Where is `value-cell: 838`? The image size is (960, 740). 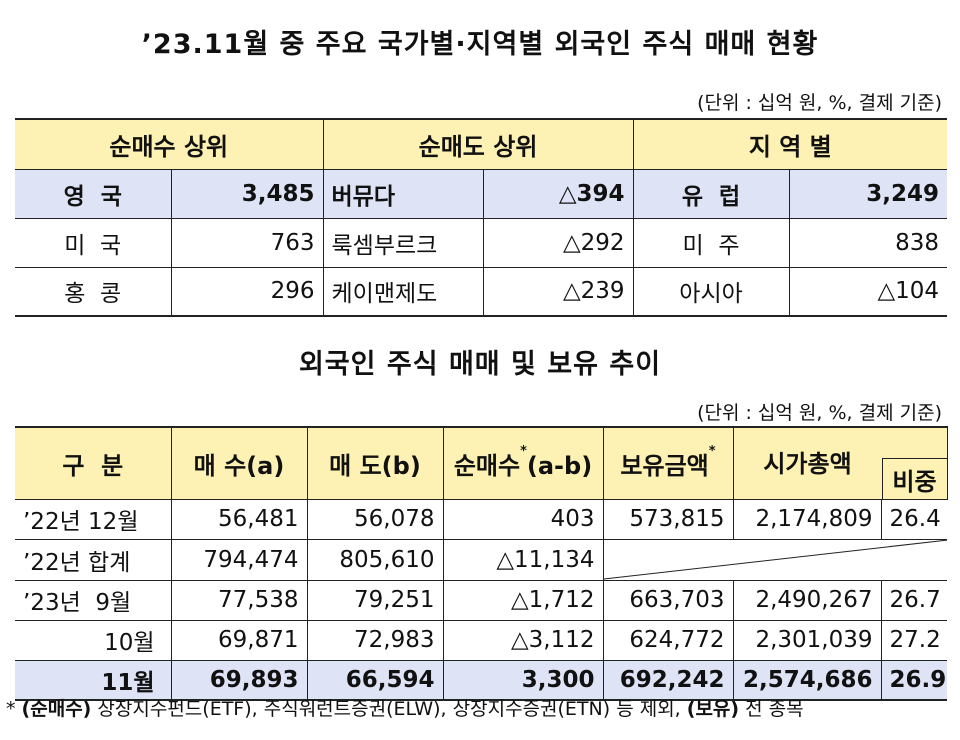 value-cell: 838 is located at coordinates (868, 243).